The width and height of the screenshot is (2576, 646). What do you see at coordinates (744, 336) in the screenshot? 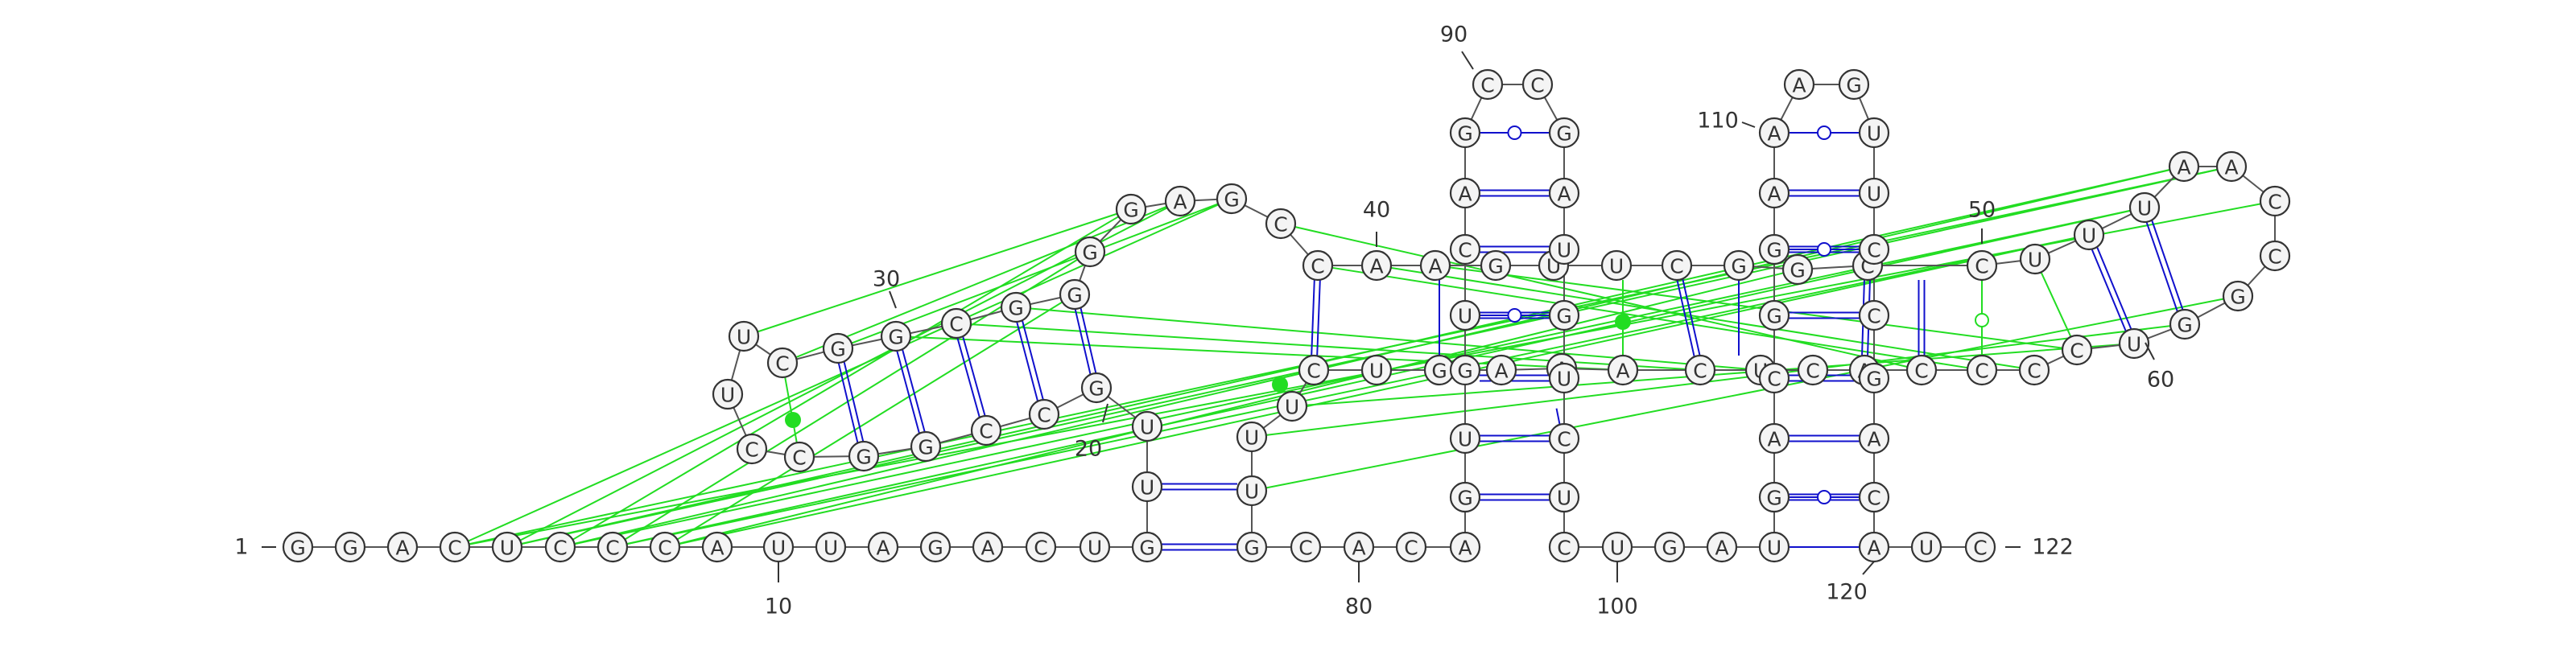
I see `nucleotide-28: U` at bounding box center [744, 336].